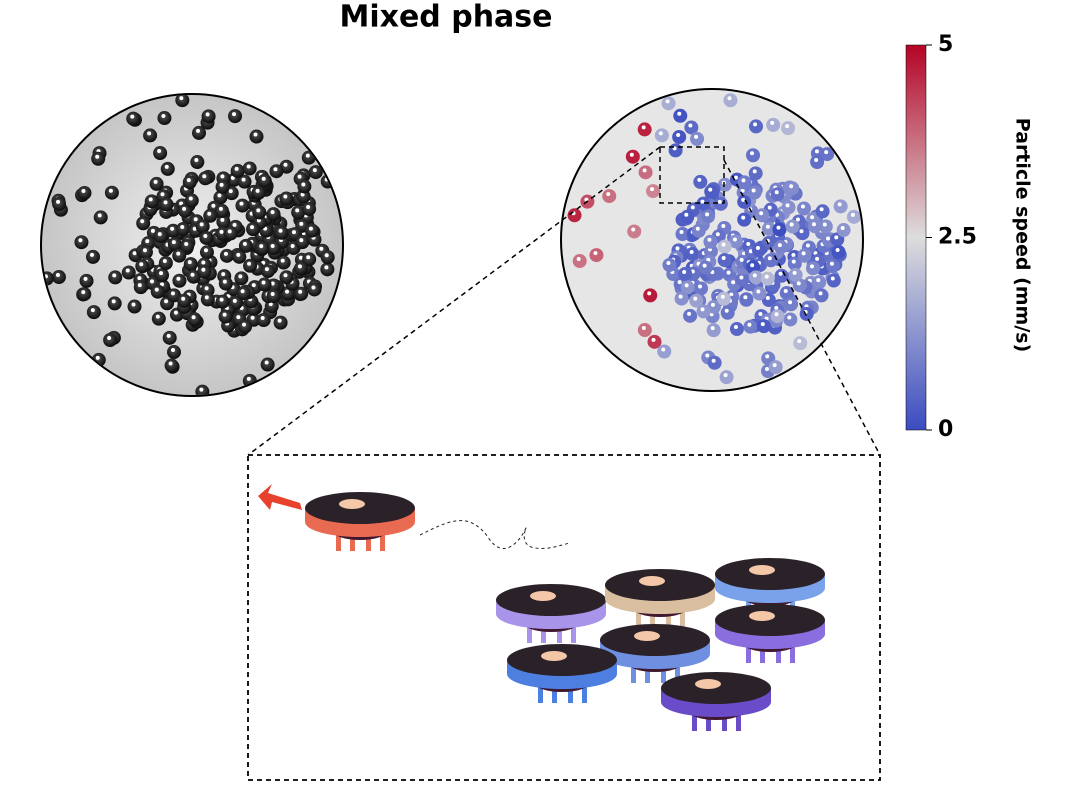 Image resolution: width=1080 pixels, height=788 pixels. I want to click on robot-light, so click(762, 570).